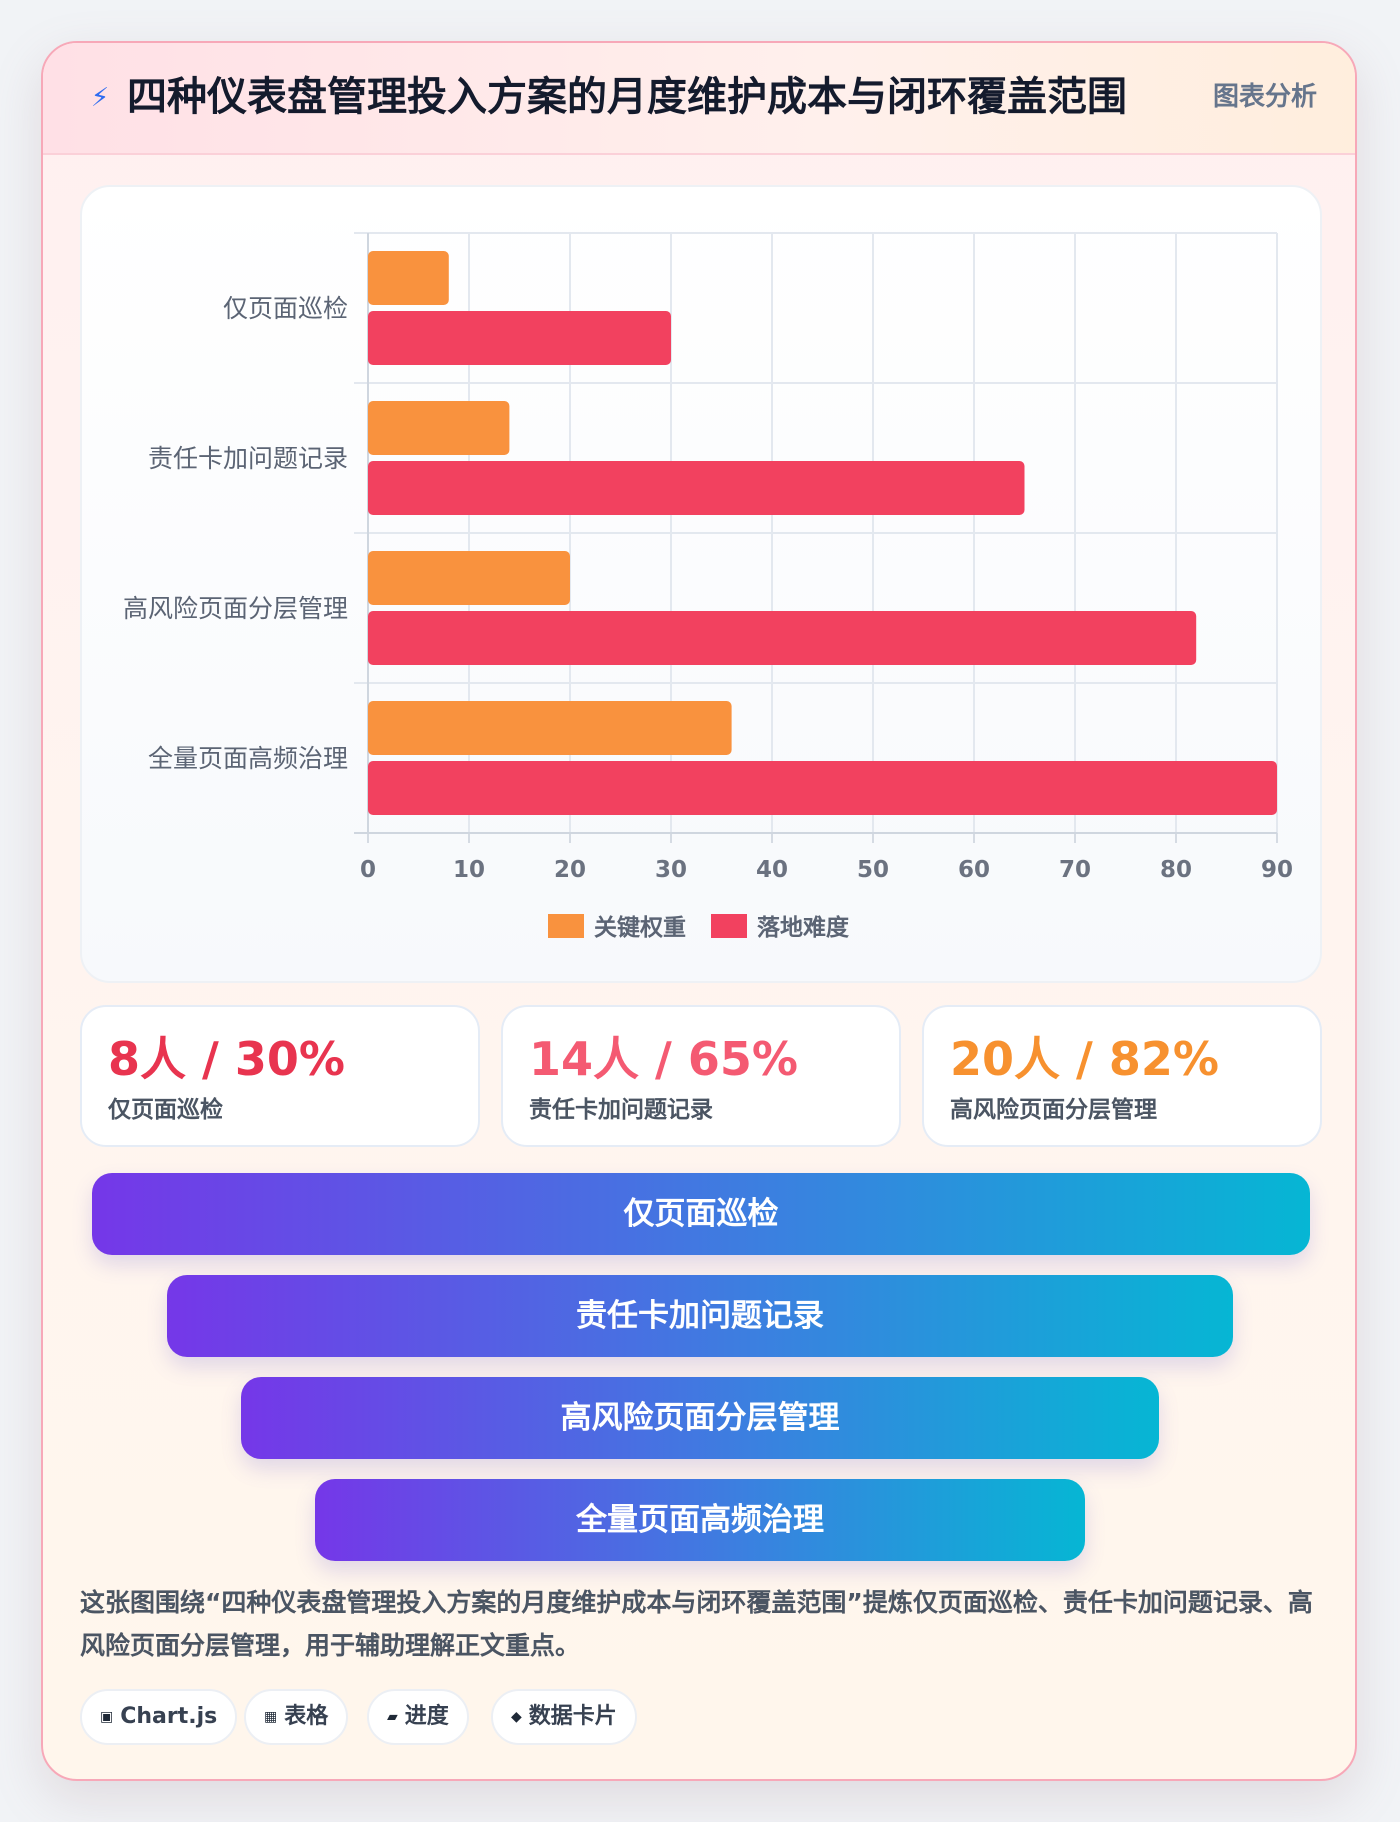 The height and width of the screenshot is (1822, 1400). Describe the element at coordinates (803, 927) in the screenshot. I see `legend-label: 落地难度` at that location.